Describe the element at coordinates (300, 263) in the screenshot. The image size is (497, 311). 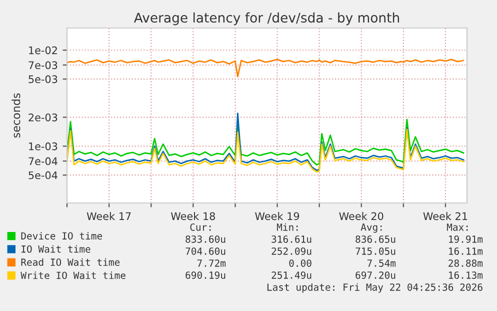
I see `text: 0.00` at that location.